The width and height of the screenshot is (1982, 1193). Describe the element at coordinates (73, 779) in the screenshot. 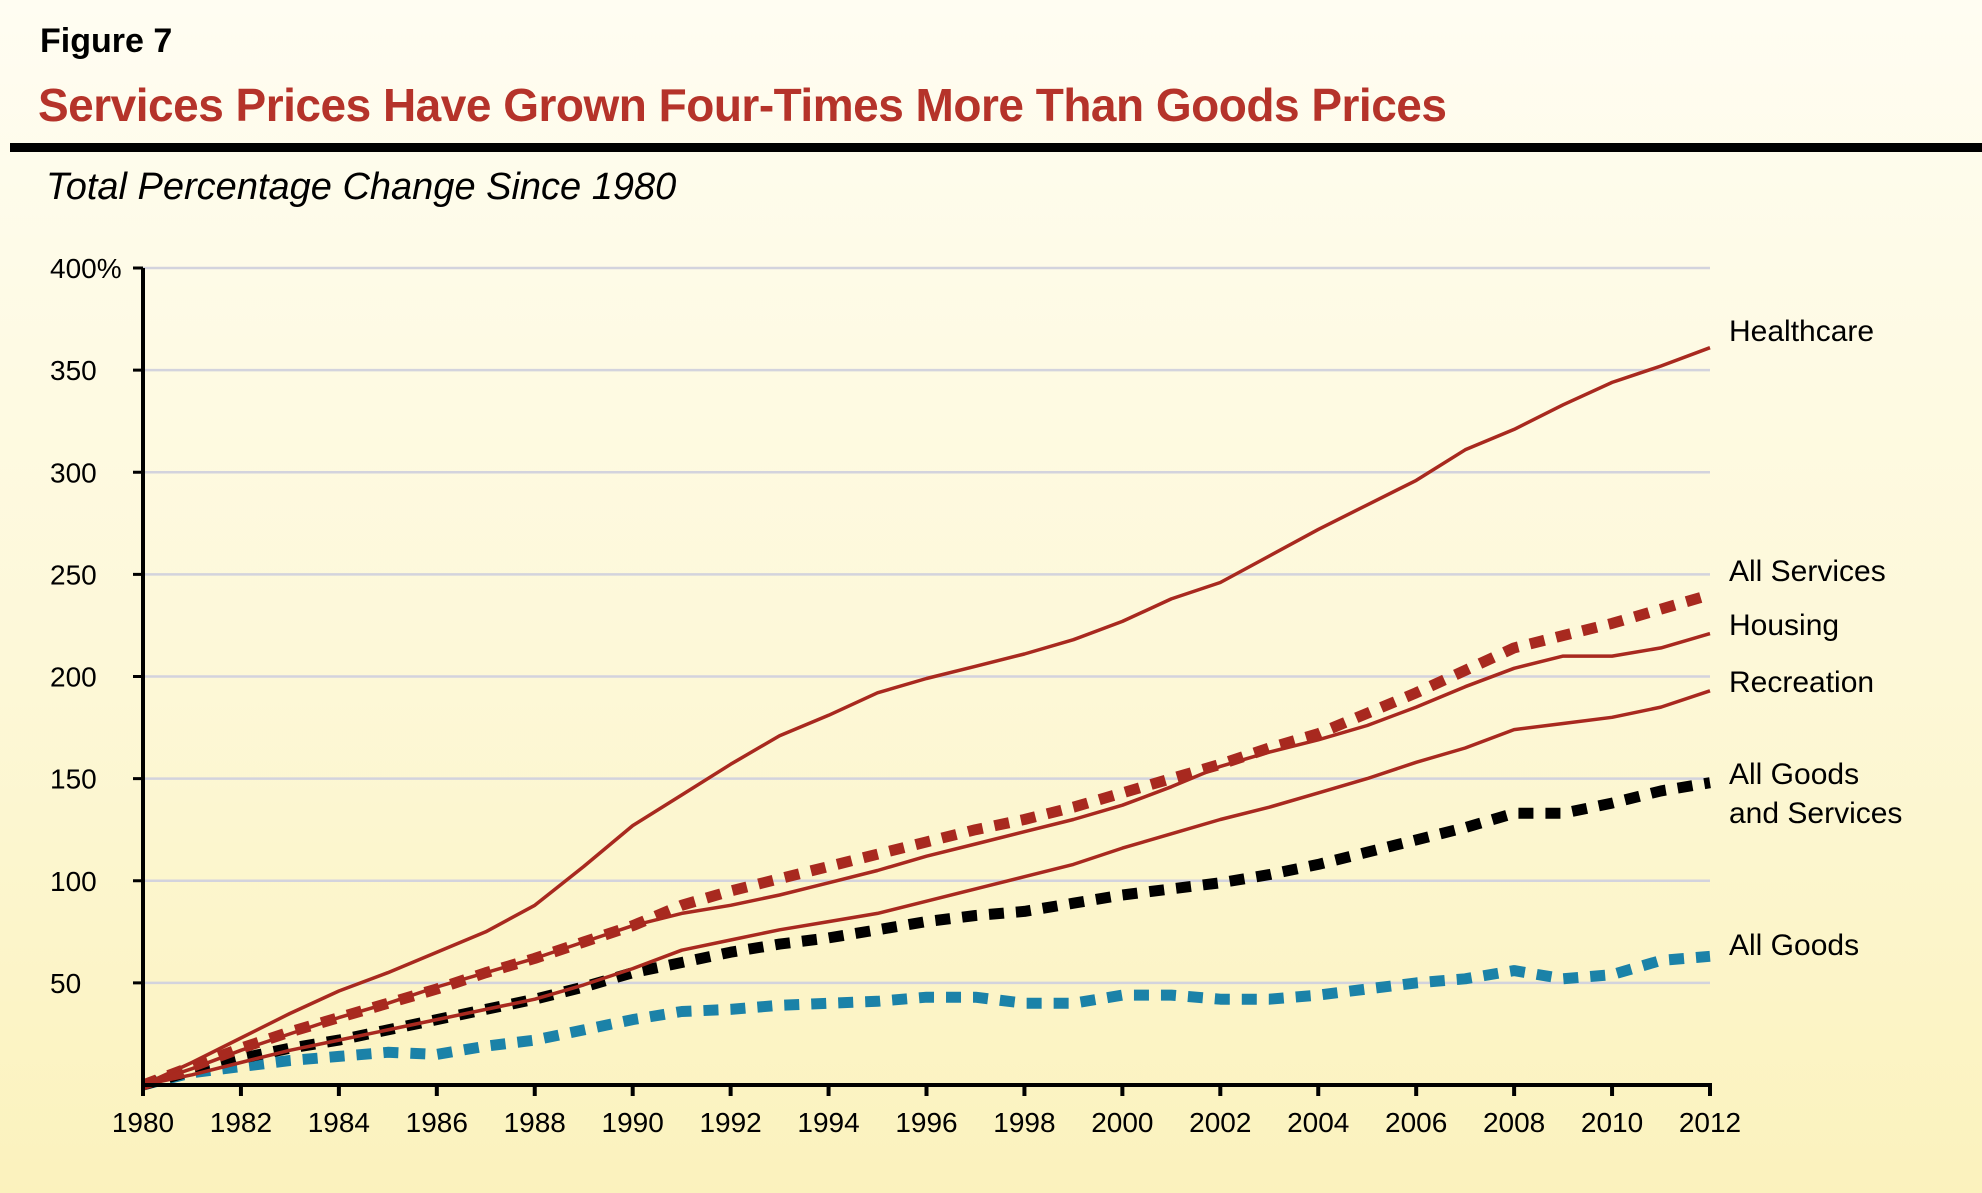

I see `y-tick-label: 150` at that location.